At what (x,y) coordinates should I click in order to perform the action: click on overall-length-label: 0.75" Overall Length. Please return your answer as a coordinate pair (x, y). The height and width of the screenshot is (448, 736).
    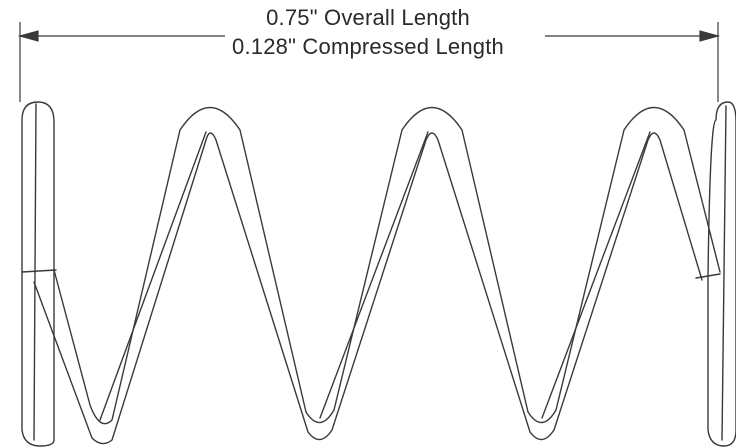
    Looking at the image, I should click on (368, 17).